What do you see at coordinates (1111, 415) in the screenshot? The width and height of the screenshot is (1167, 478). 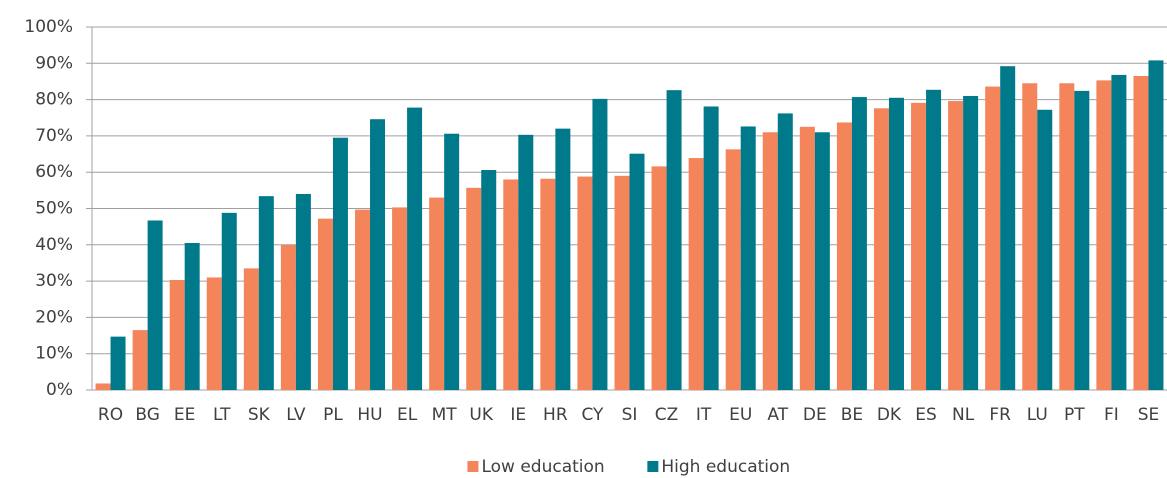 I see `x-tick-label: FI` at bounding box center [1111, 415].